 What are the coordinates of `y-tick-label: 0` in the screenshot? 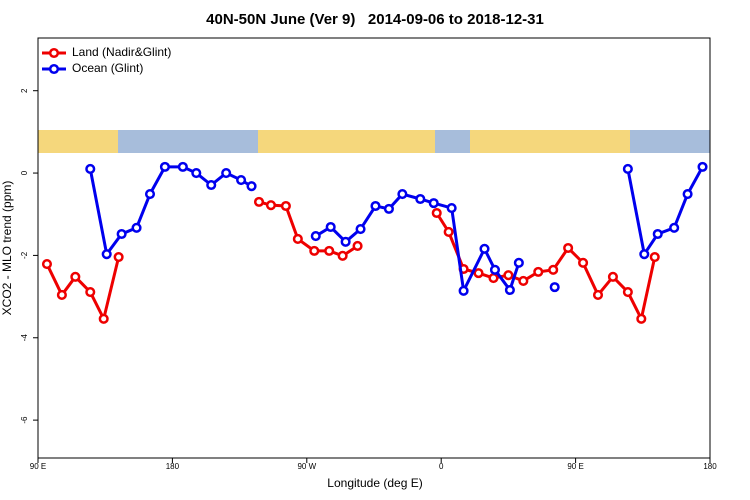 It's located at (24, 172).